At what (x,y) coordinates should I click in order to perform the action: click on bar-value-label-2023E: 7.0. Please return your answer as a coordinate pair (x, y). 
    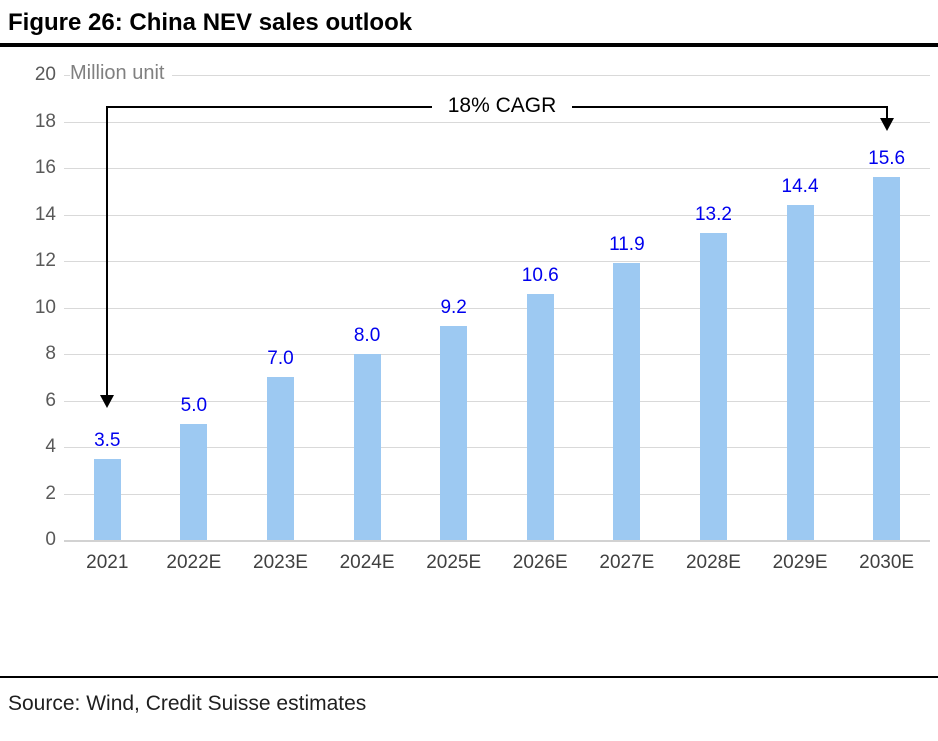
    Looking at the image, I should click on (280, 359).